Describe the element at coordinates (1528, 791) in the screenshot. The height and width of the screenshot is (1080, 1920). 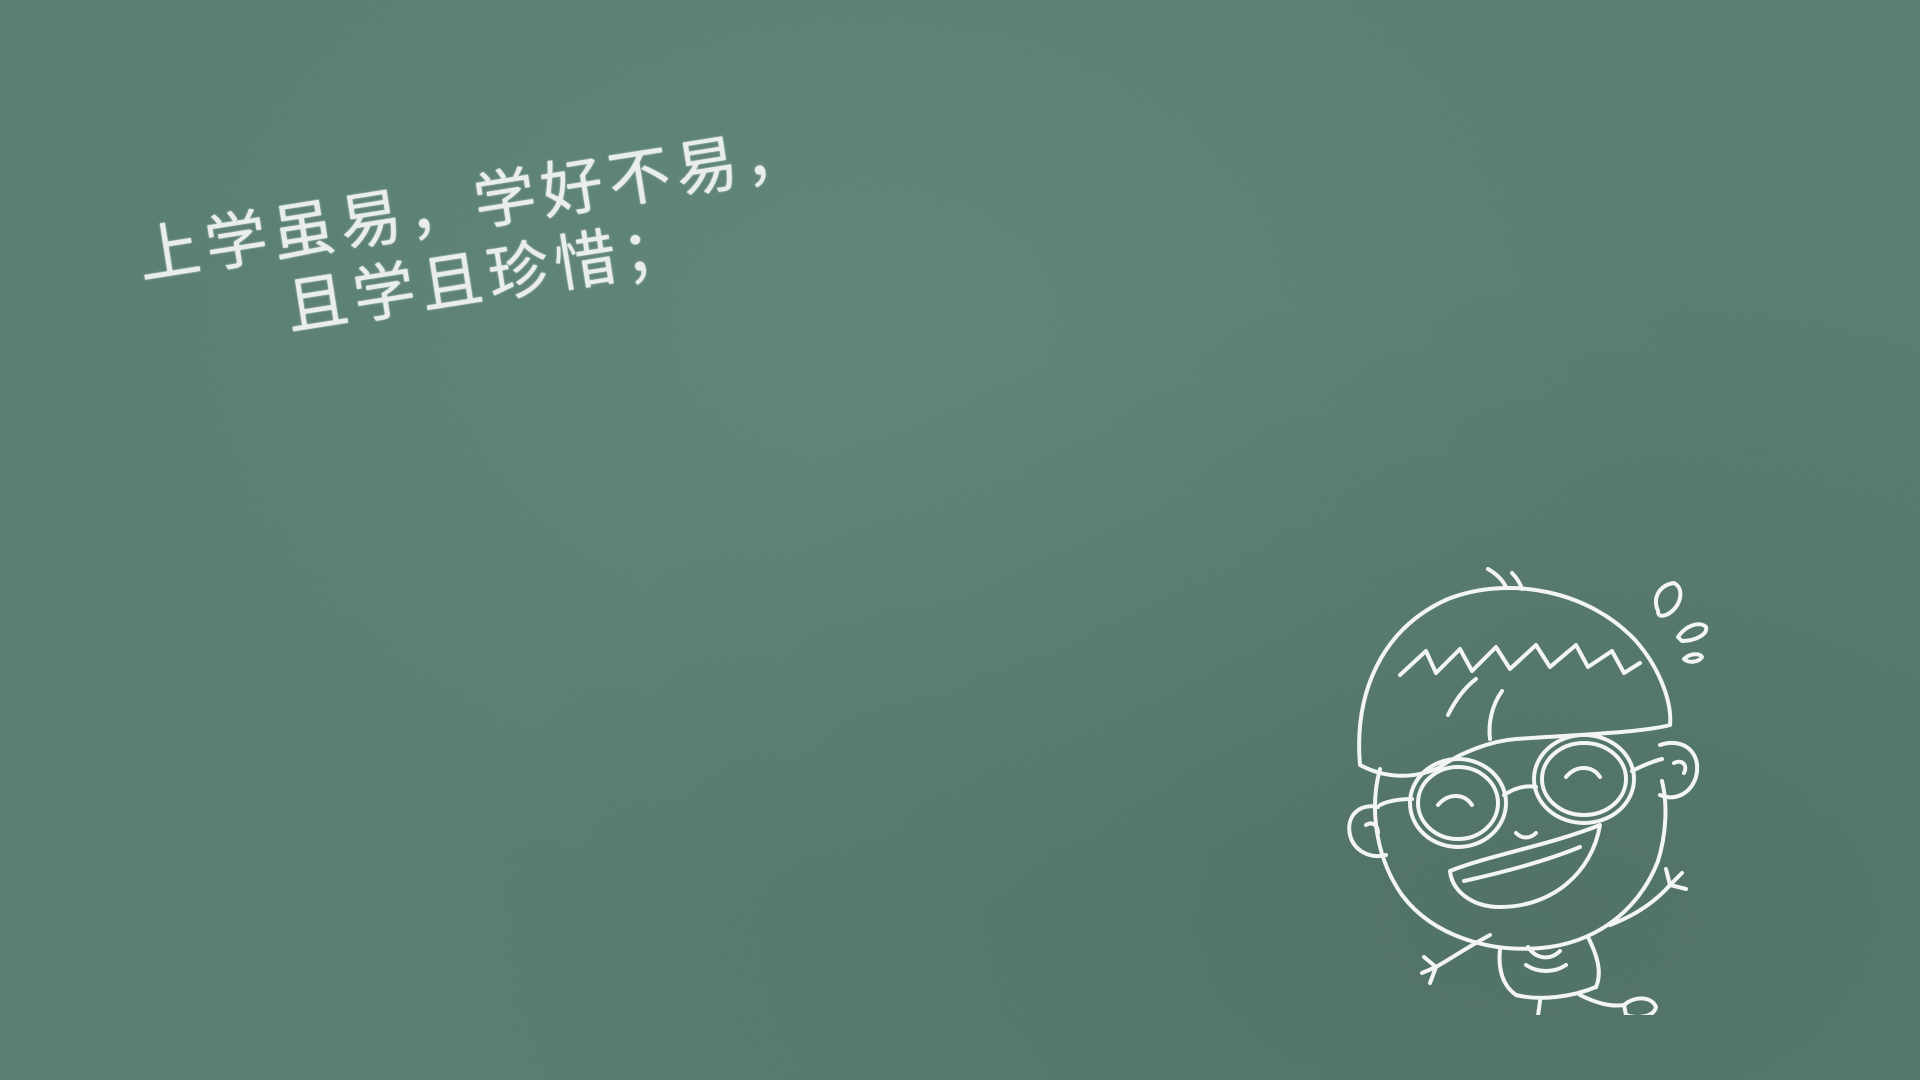
I see `cartoon-boy-with-glasses-icon` at that location.